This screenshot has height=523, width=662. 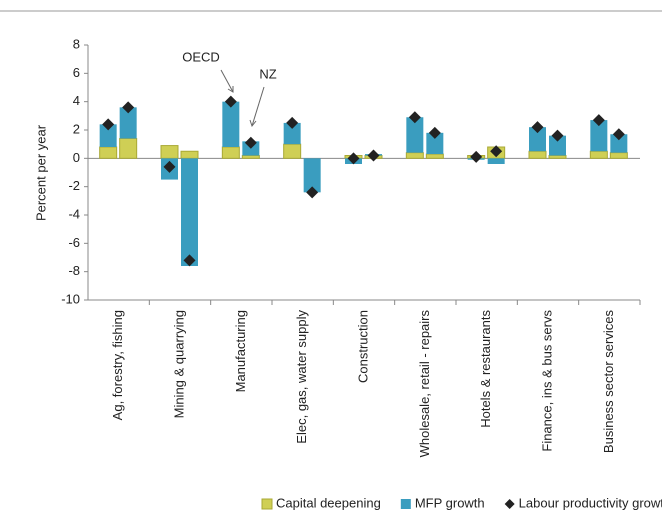 I want to click on annotation: OECD, so click(x=201, y=56).